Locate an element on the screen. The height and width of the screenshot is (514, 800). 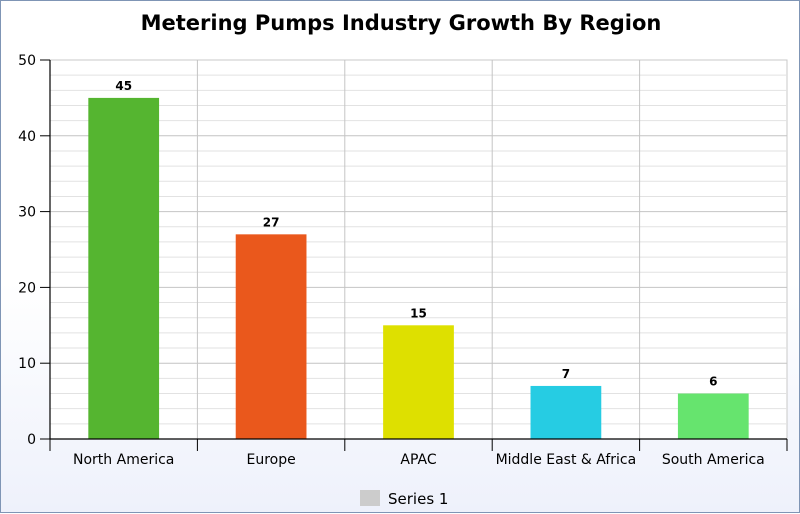
y-tick-label: 30 is located at coordinates (27, 213).